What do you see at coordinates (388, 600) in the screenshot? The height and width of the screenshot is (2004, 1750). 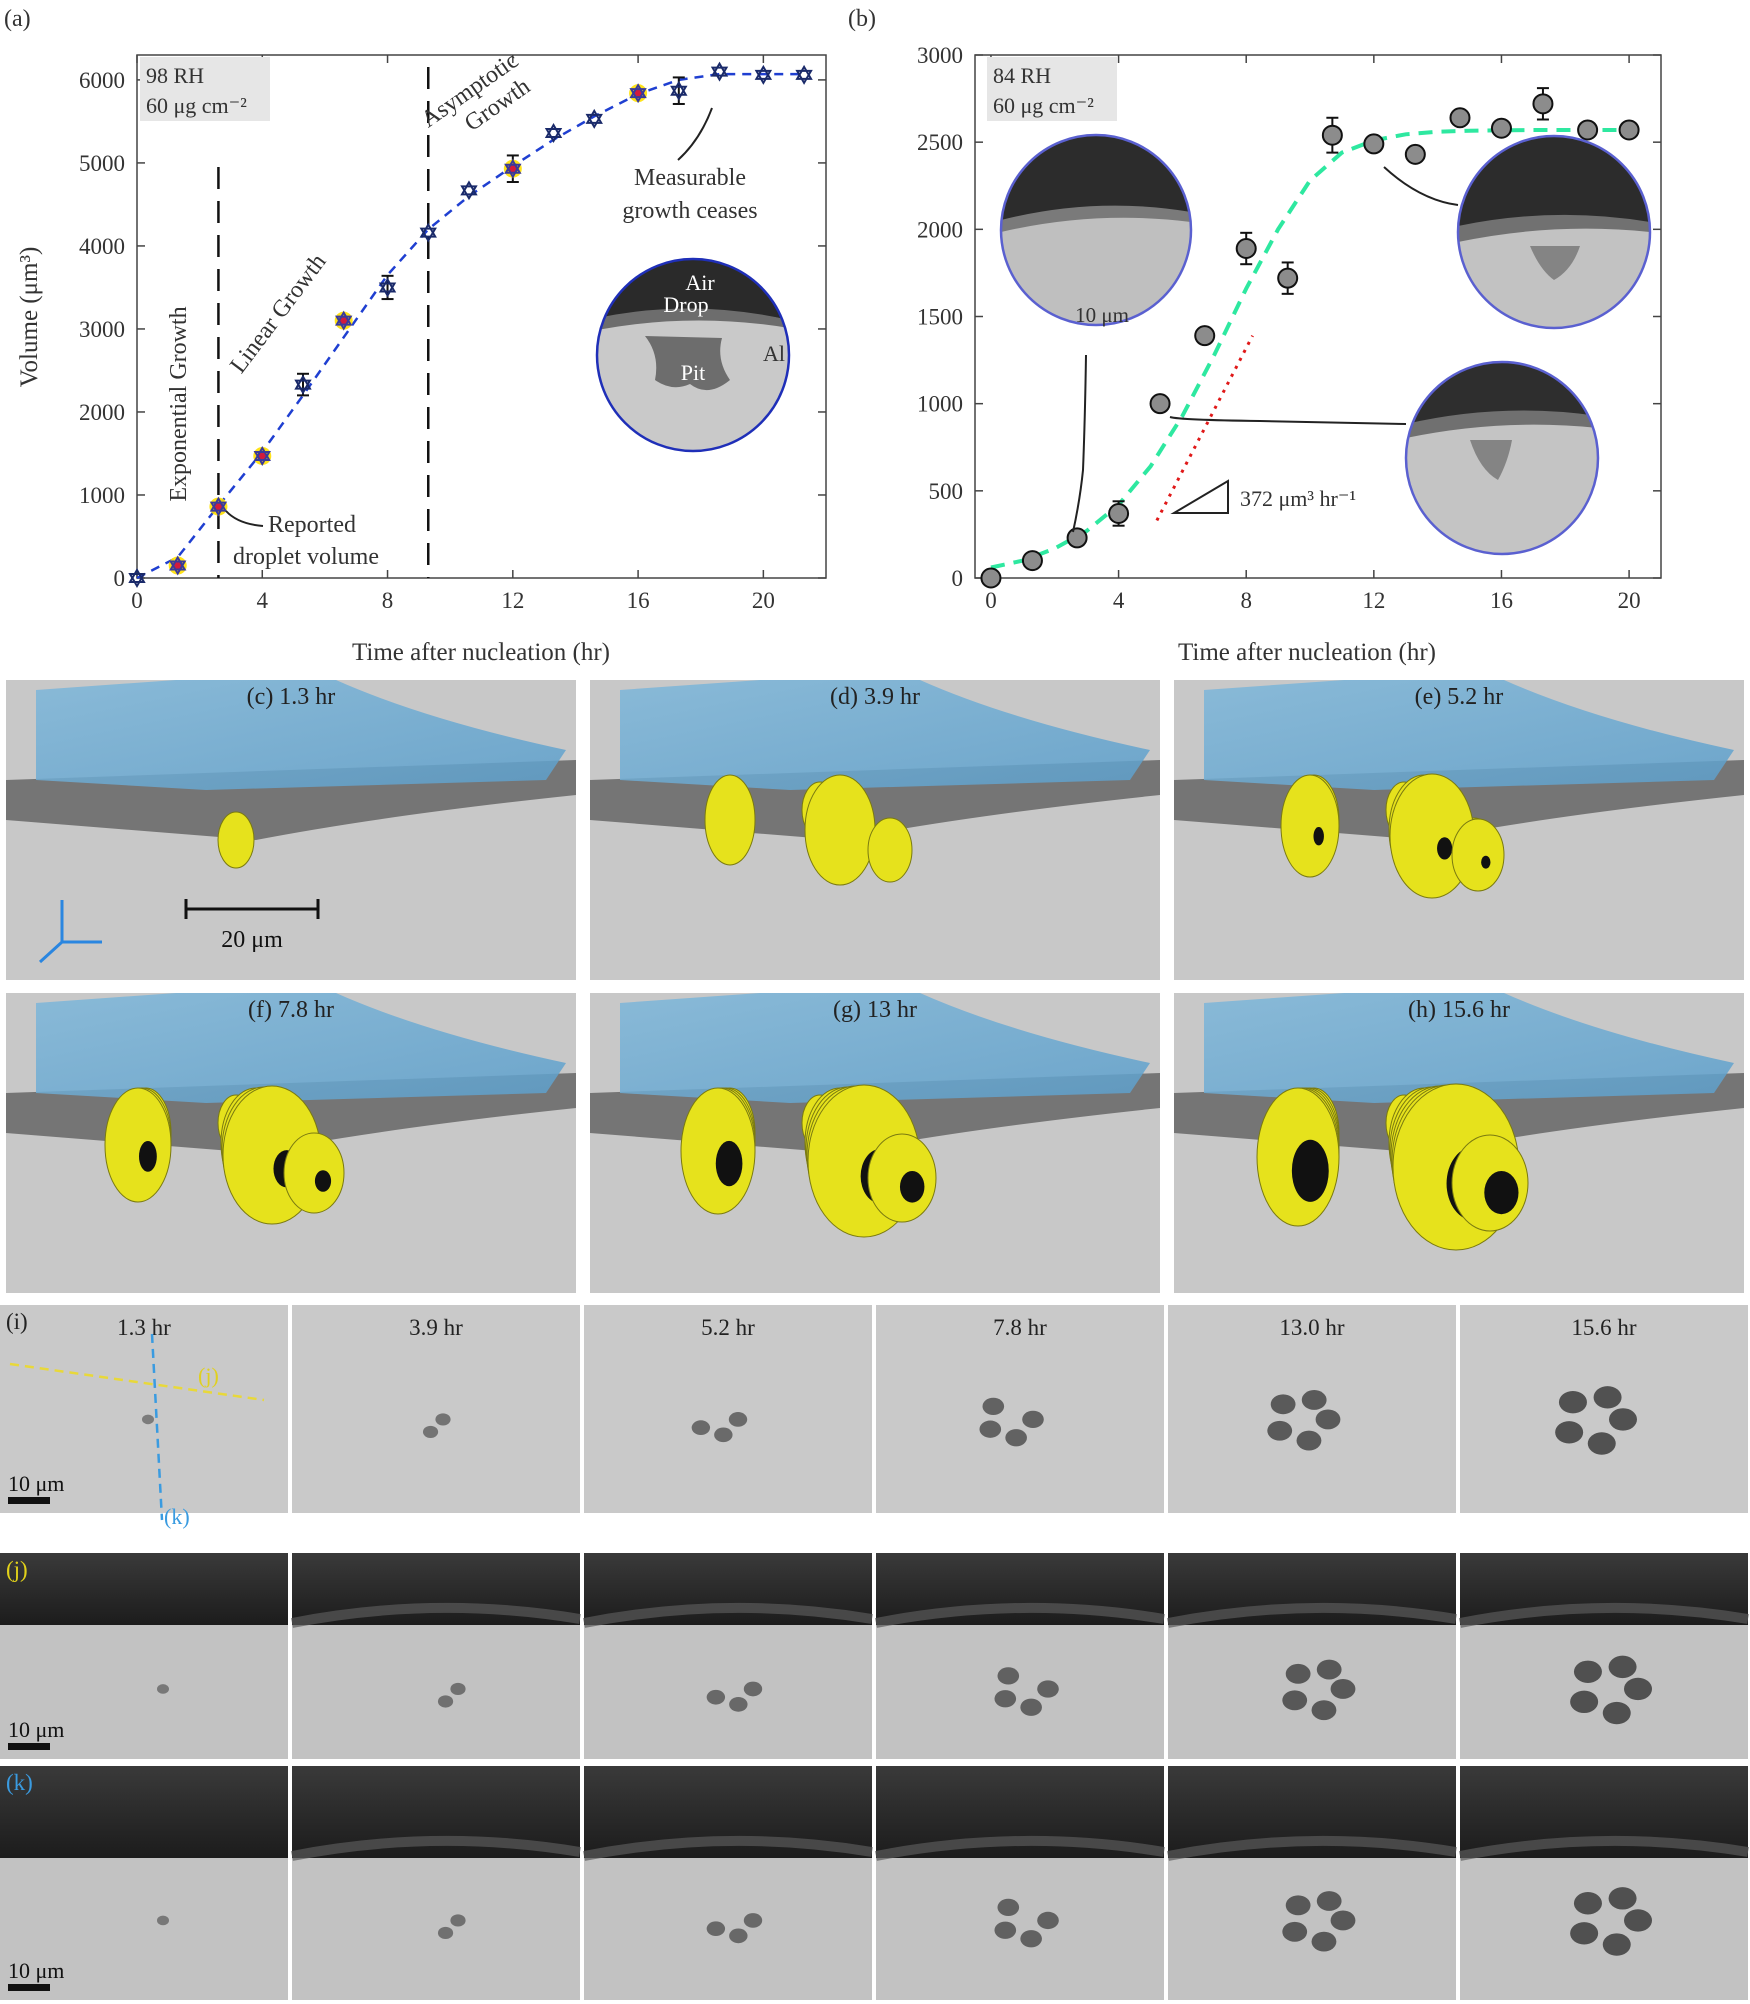 I see `x-tick-label: 8` at bounding box center [388, 600].